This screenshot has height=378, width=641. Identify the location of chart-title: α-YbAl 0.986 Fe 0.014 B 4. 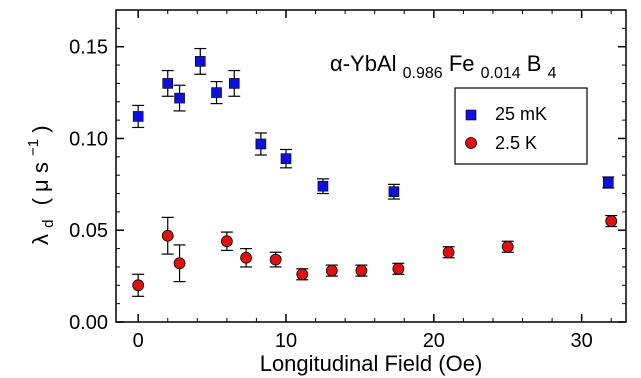
(443, 67).